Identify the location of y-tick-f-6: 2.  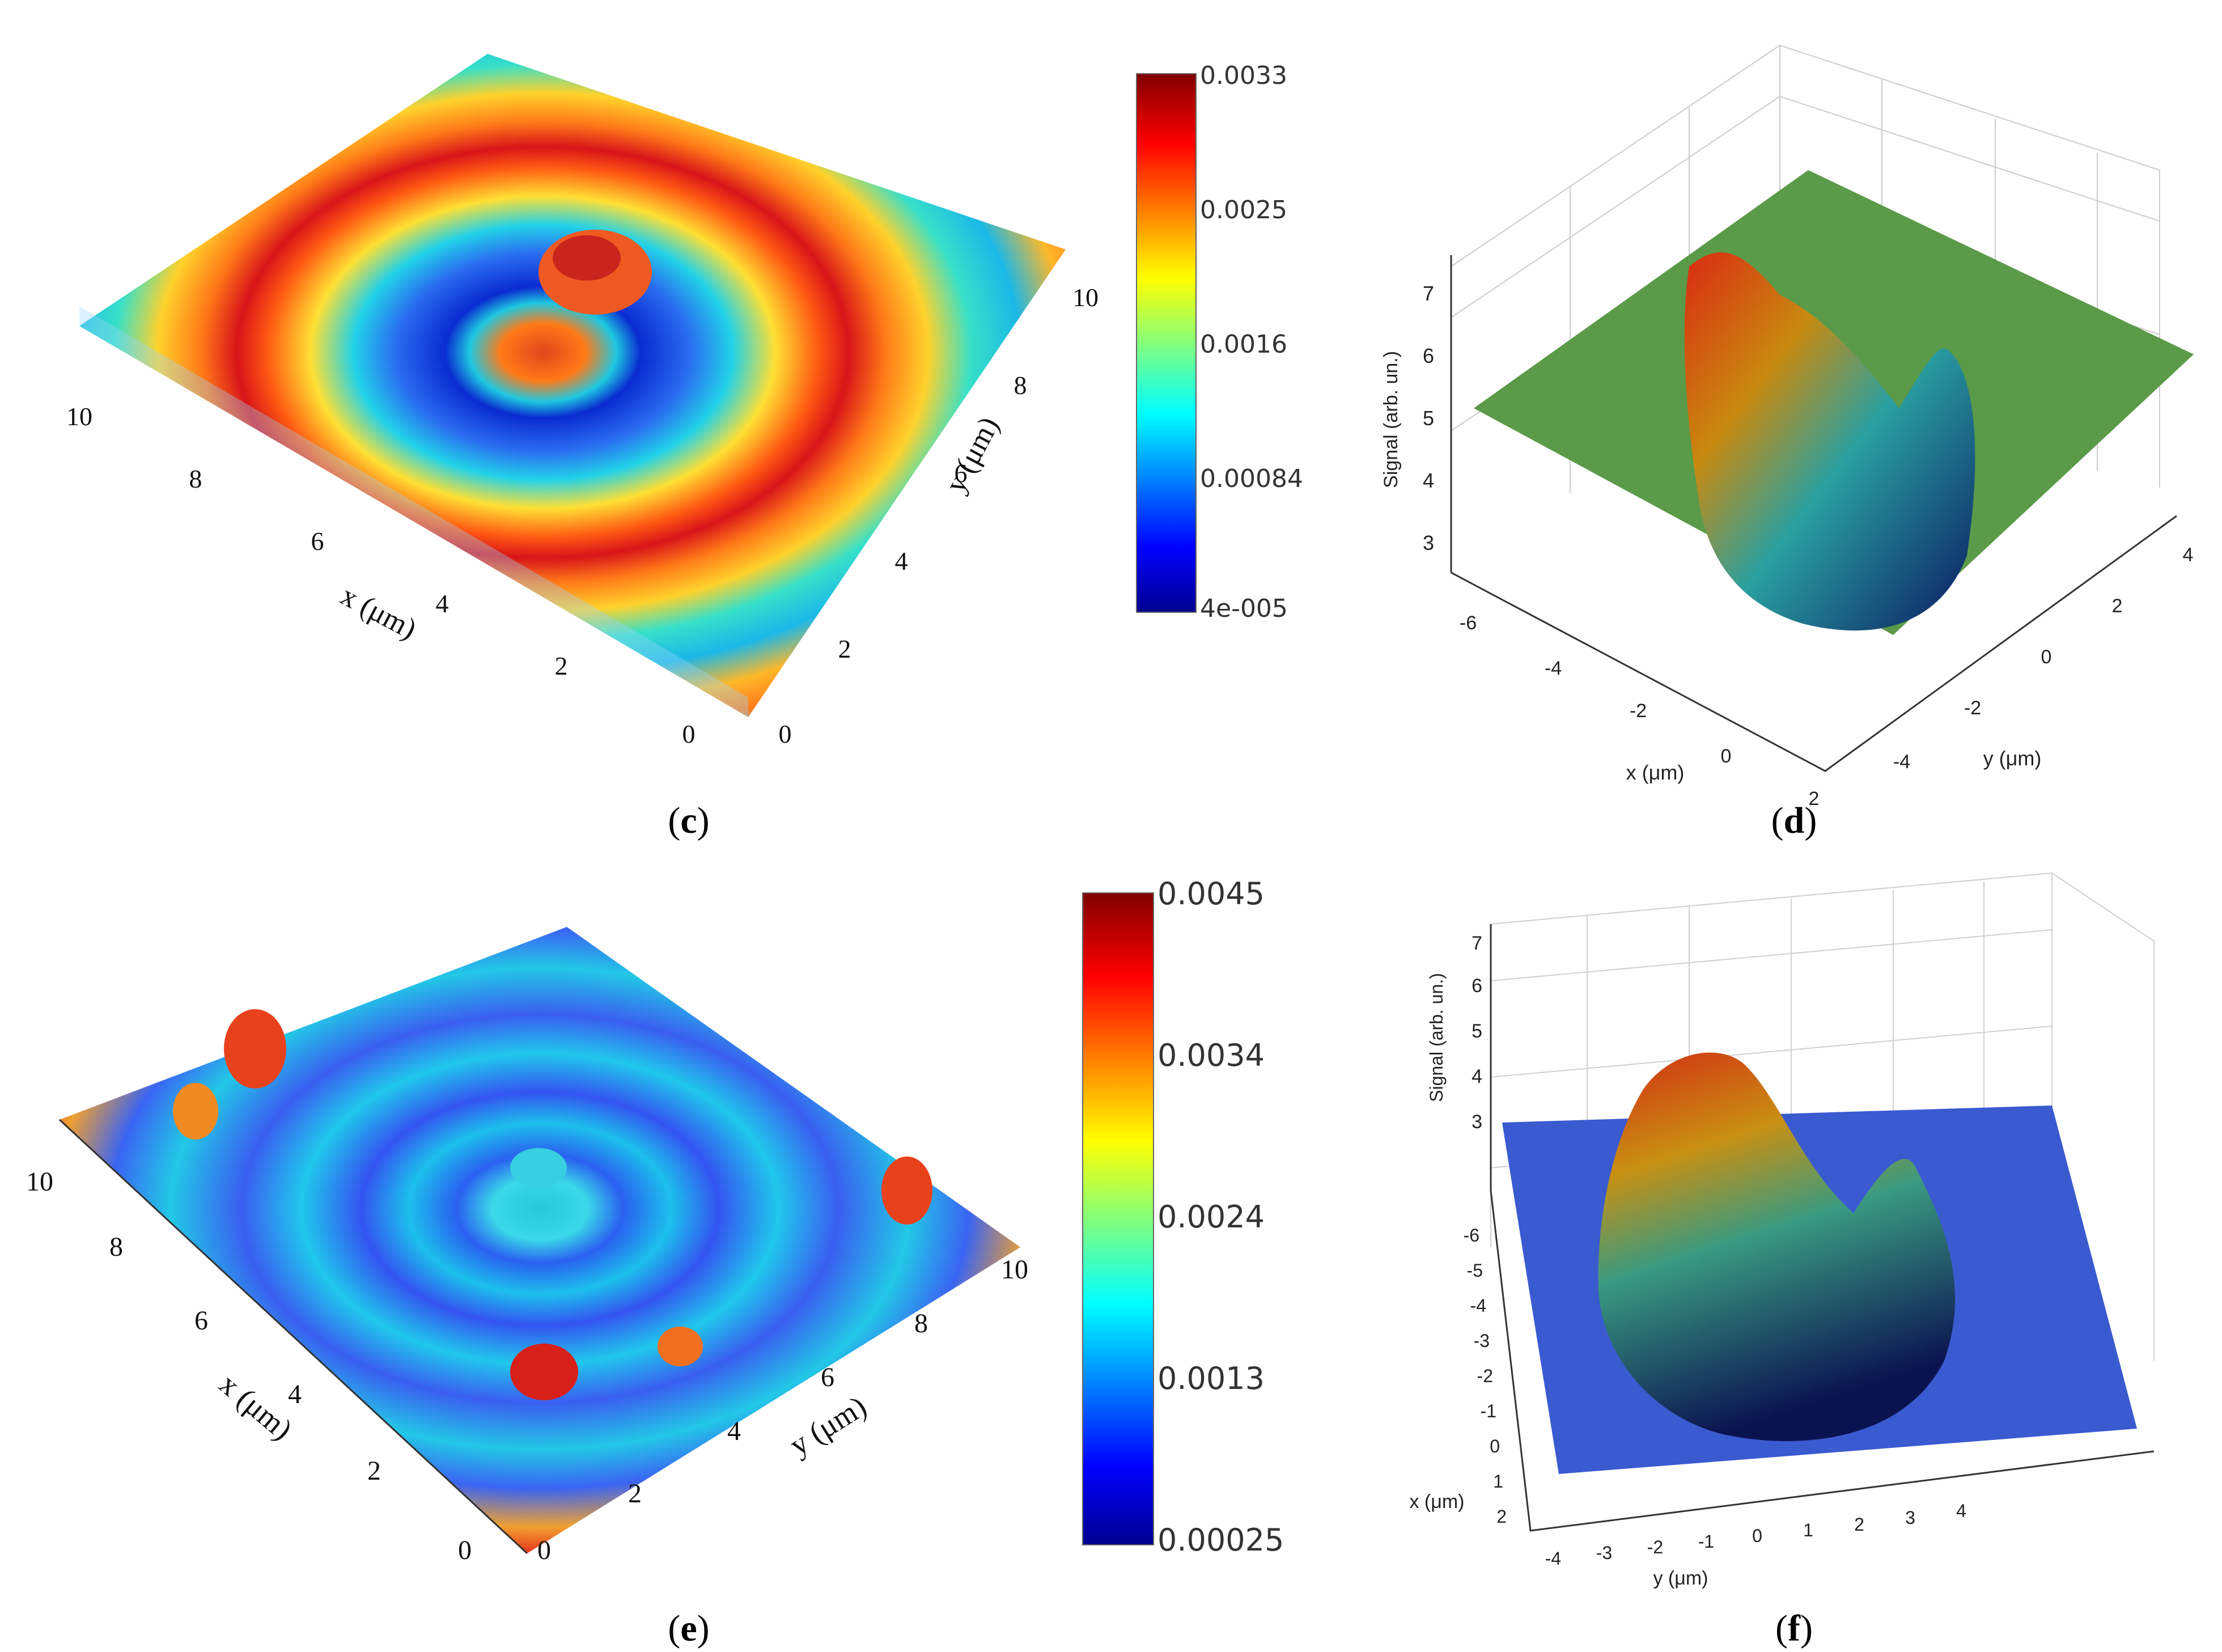
(1859, 1525).